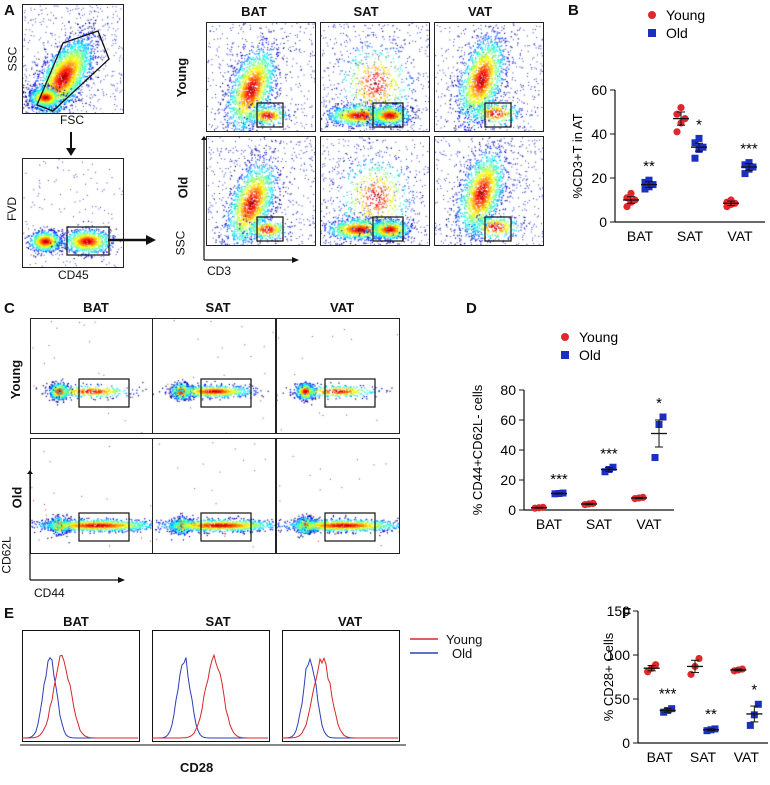 Image resolution: width=770 pixels, height=785 pixels. Describe the element at coordinates (76, 621) in the screenshot. I see `panel-e-column-bat: BAT` at that location.